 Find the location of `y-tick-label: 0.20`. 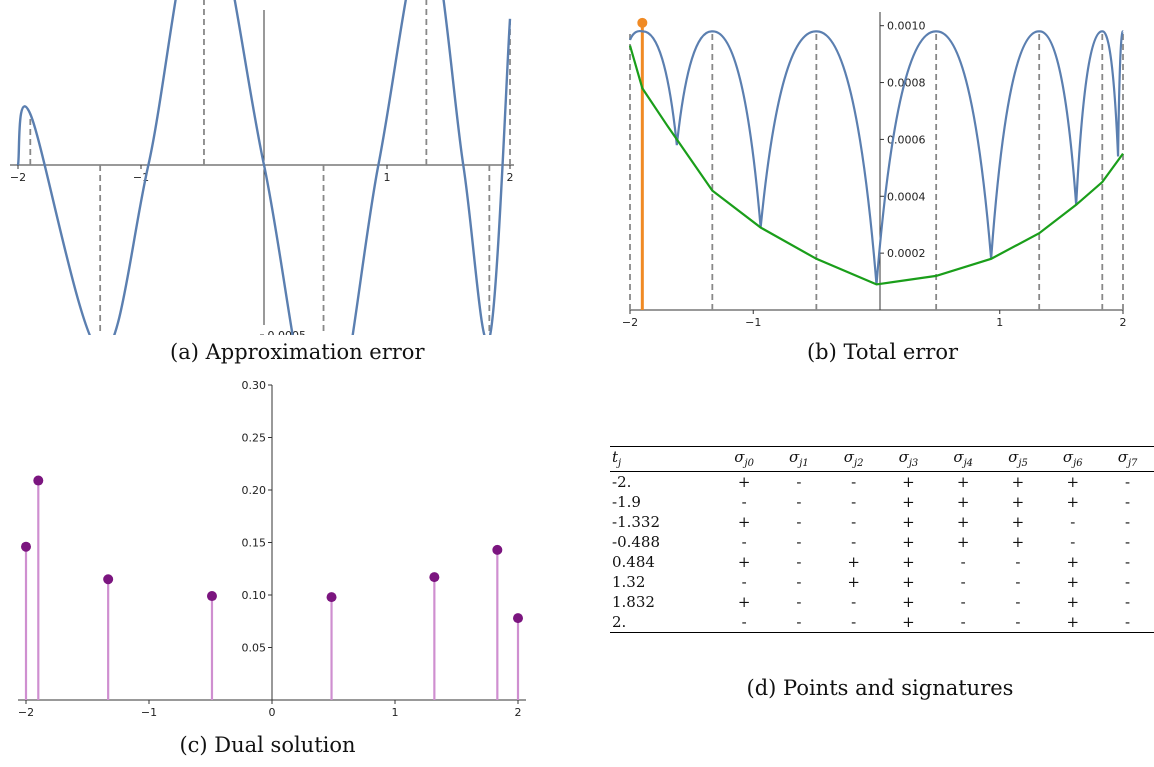

y-tick-label: 0.20 is located at coordinates (254, 490).